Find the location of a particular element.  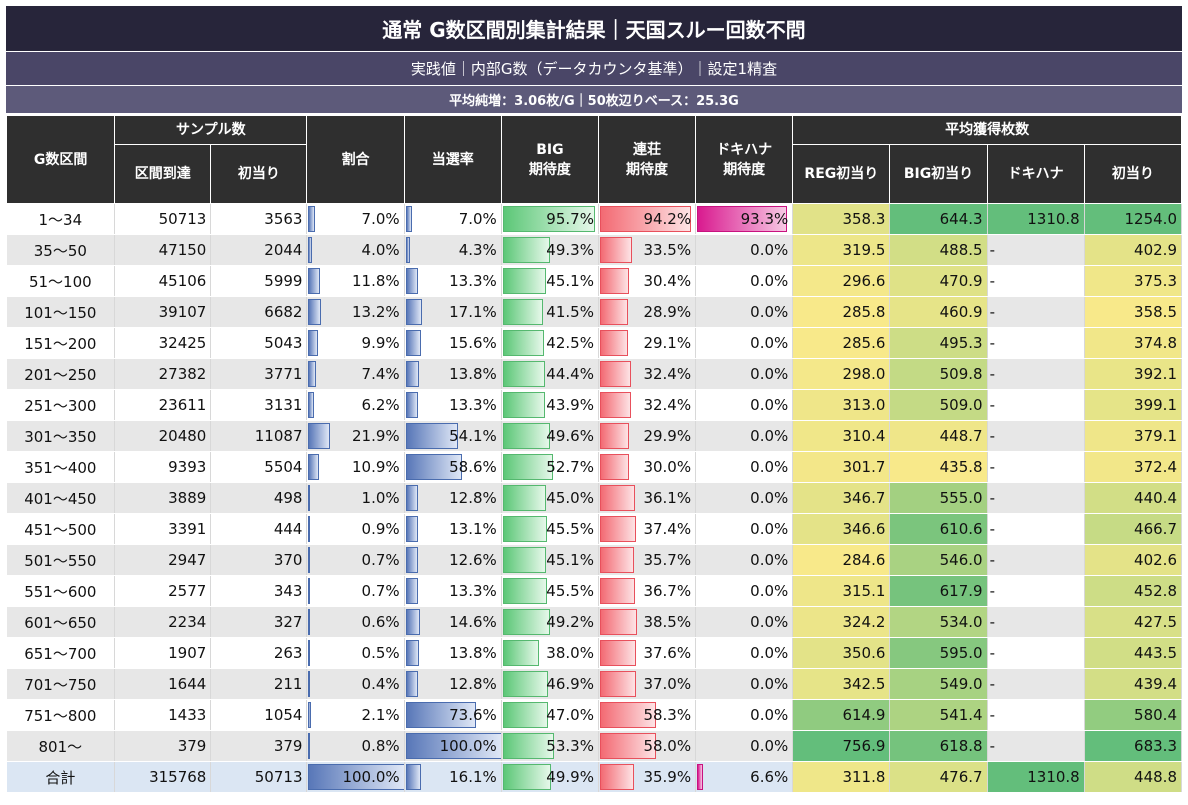

arrival-cell-value: 9393 is located at coordinates (187, 467).